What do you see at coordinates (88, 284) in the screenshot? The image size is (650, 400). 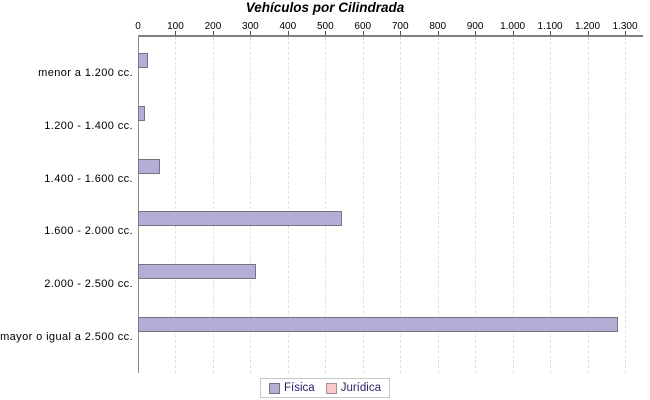 I see `category-label: 2.000 - 2.500 cc.` at bounding box center [88, 284].